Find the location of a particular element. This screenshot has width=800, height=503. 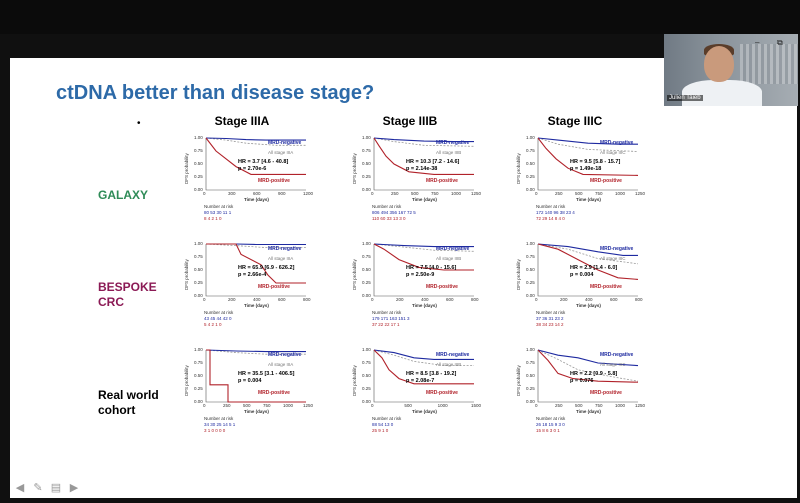

number-at-risk-positive: 3 1 0 0 0 0 is located at coordinates (215, 430).